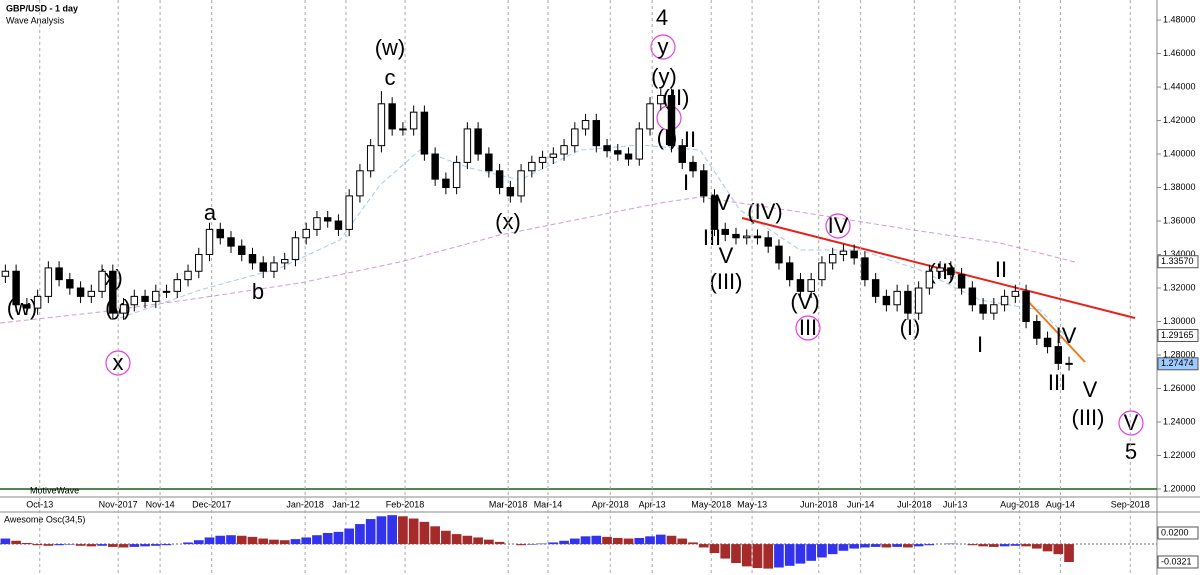 This screenshot has width=1200, height=575. Describe the element at coordinates (210, 212) in the screenshot. I see `wave-label: a` at that location.